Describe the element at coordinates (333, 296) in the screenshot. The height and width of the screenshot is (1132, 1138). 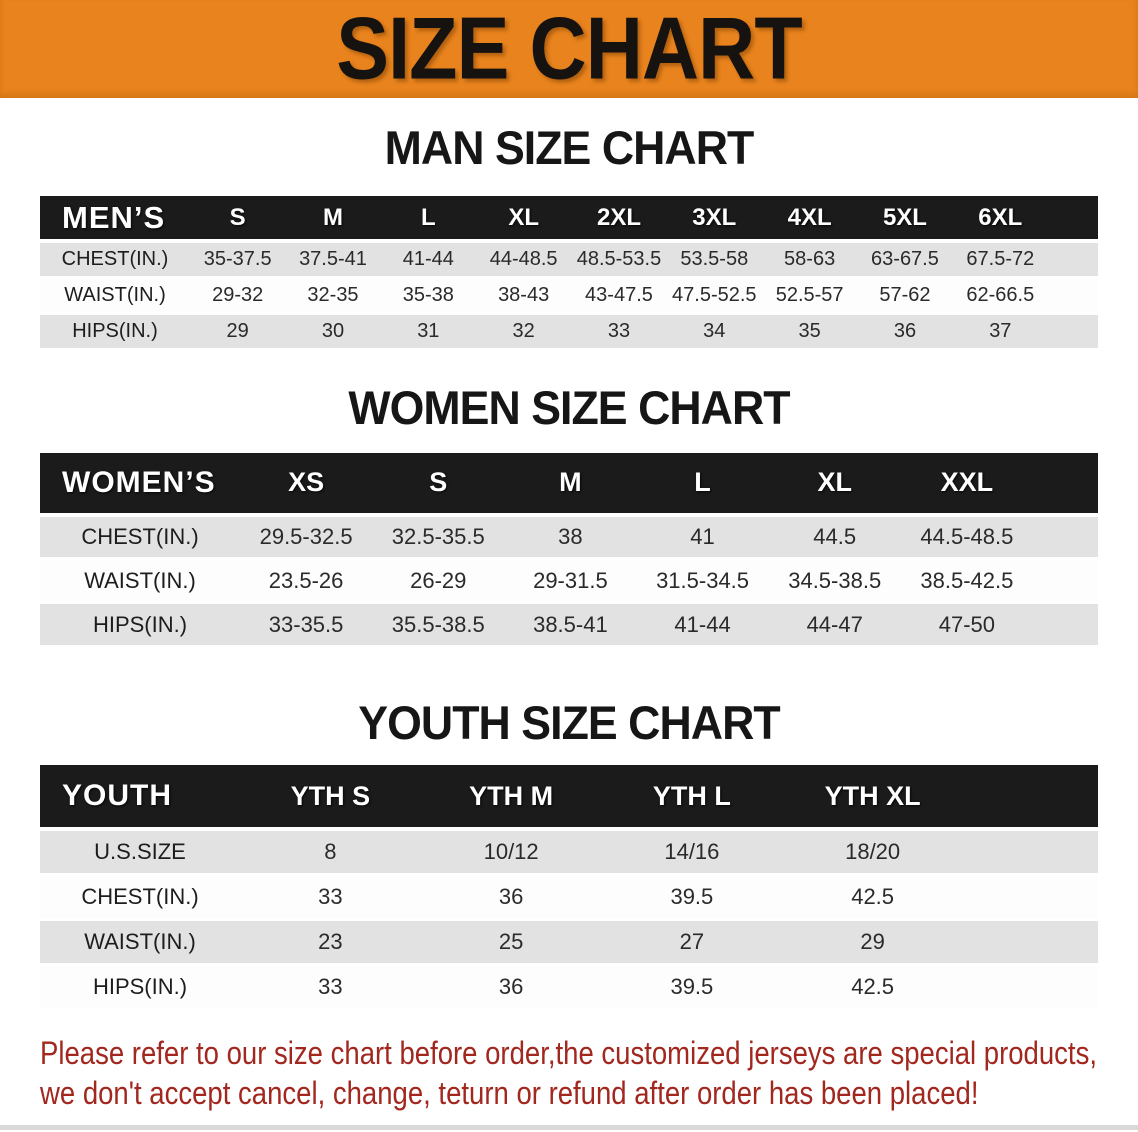
I see `men-size-value-cell: 32-35` at that location.